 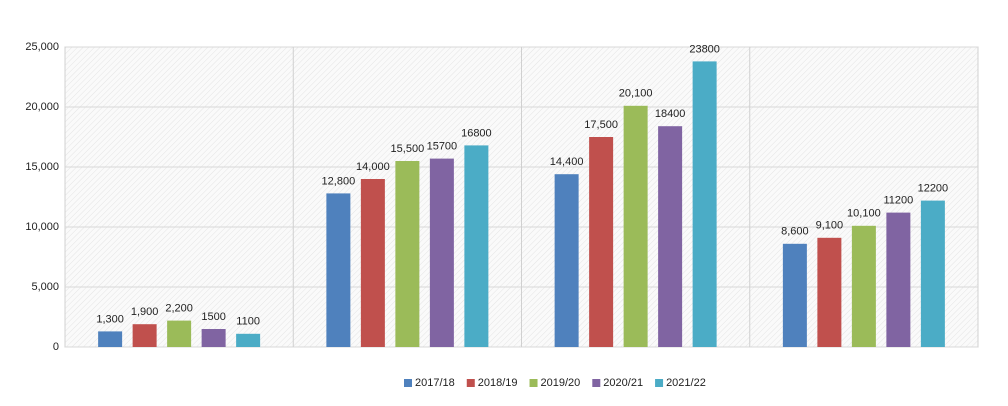 I want to click on data-label: 10,100, so click(x=864, y=214).